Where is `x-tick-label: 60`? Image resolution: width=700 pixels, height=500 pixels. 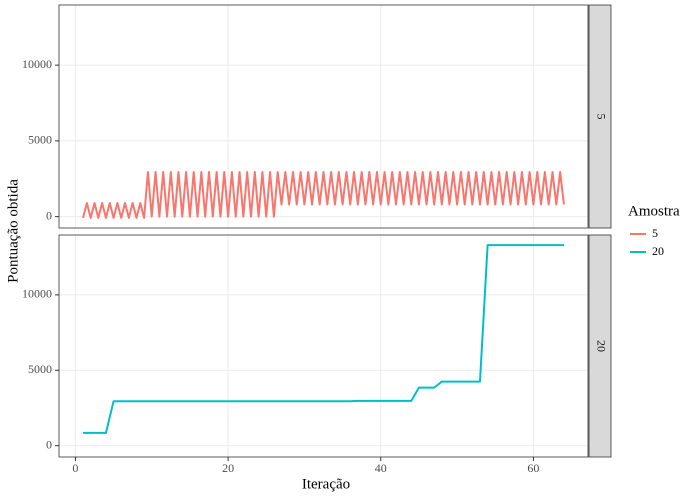 x-tick-label: 60 is located at coordinates (533, 468).